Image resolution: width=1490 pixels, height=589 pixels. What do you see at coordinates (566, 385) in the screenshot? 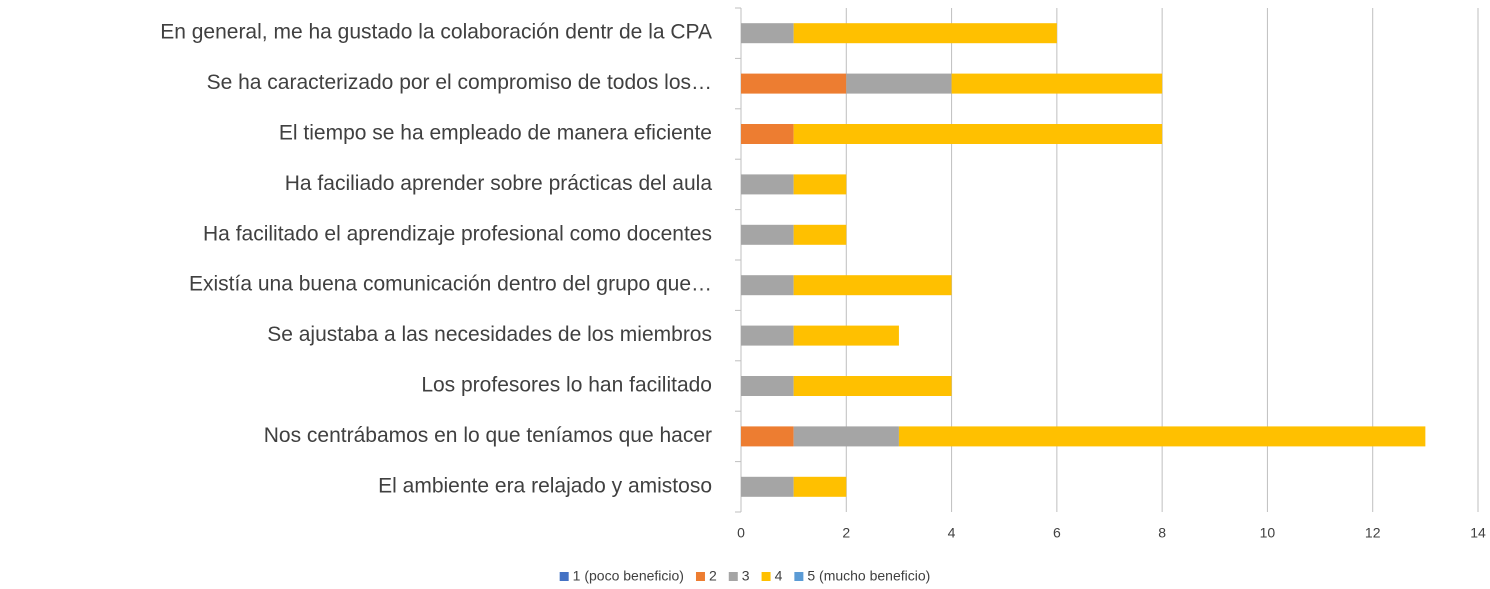
I see `y-tick-label: Los profesores lo han facilitado` at bounding box center [566, 385].